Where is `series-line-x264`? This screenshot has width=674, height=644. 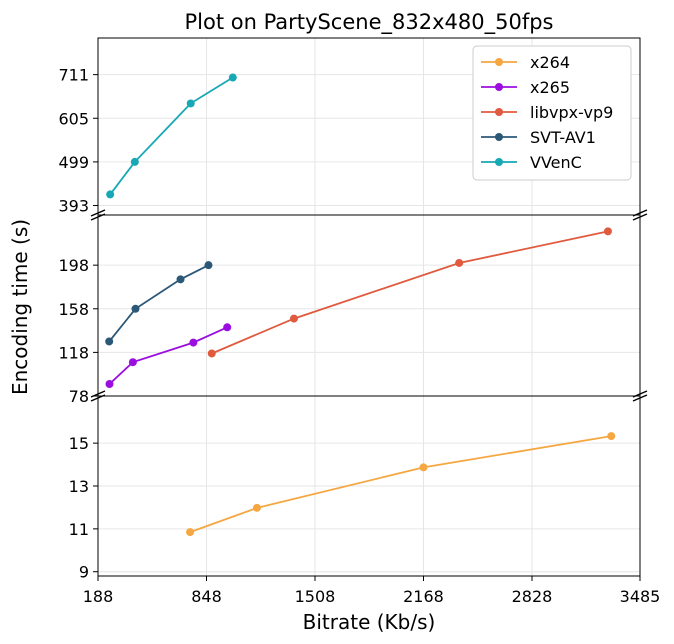 series-line-x264 is located at coordinates (400, 484).